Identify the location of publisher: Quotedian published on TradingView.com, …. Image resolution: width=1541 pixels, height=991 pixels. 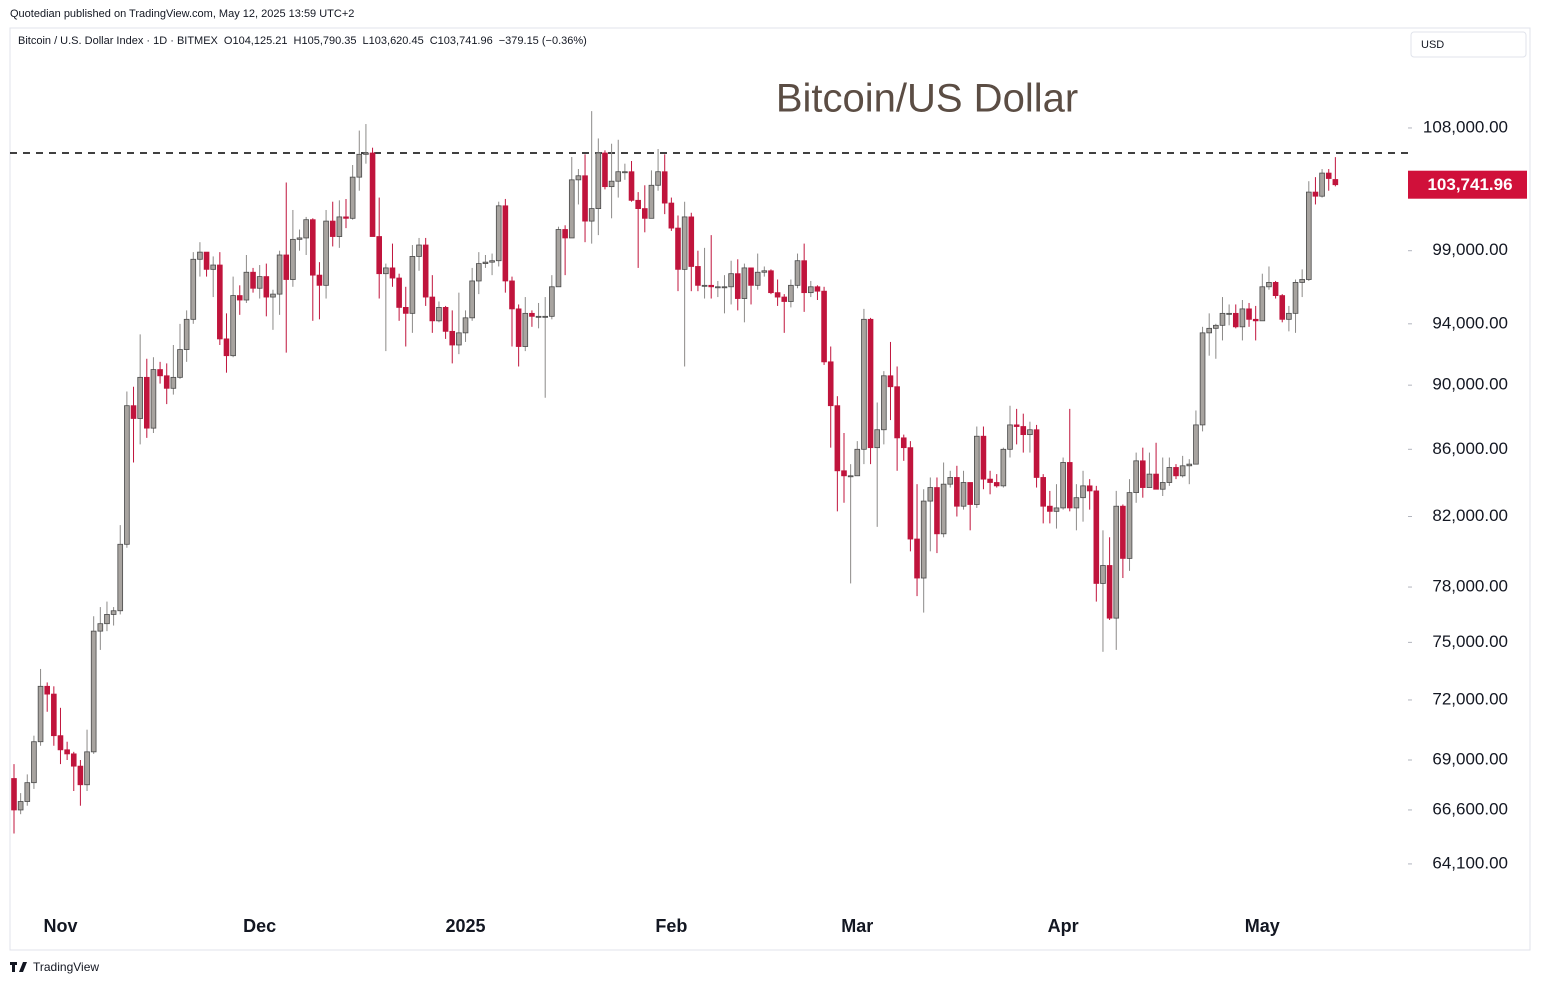
(182, 14).